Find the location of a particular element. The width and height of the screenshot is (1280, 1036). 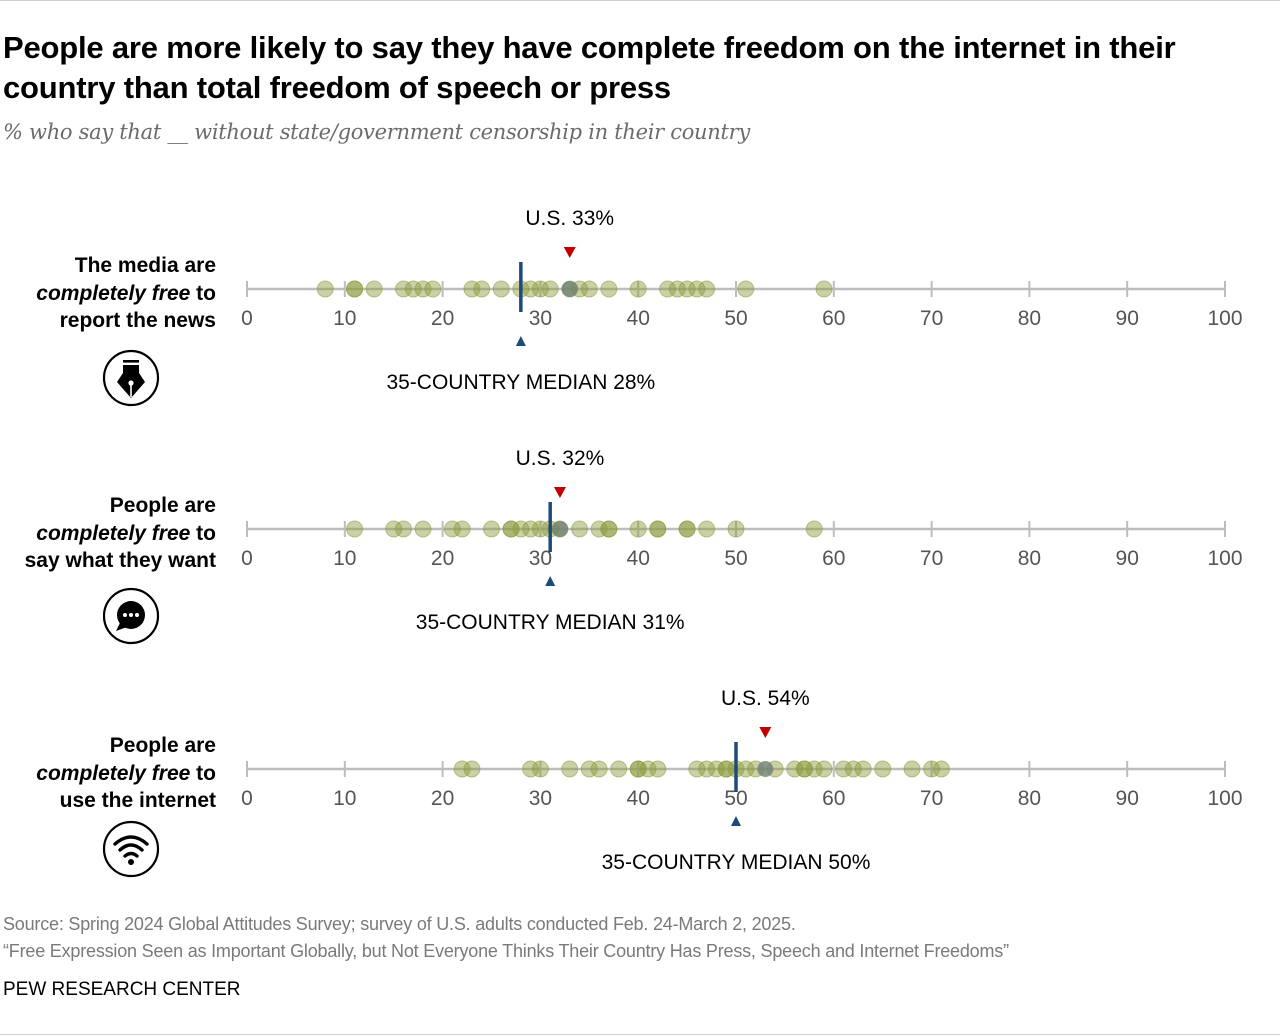

fountain-pen-icon is located at coordinates (131, 378).